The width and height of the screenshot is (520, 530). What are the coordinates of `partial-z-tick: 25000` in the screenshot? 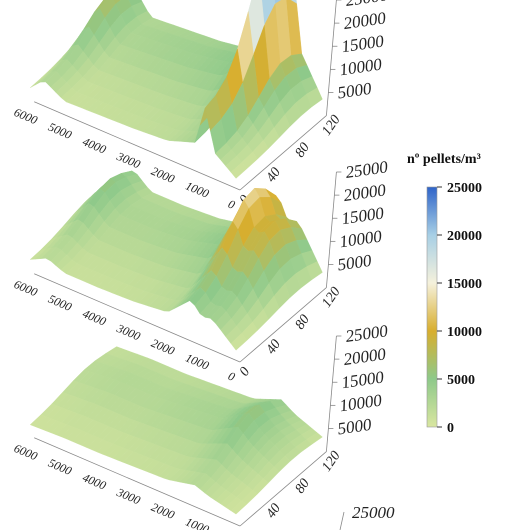 It's located at (373, 512).